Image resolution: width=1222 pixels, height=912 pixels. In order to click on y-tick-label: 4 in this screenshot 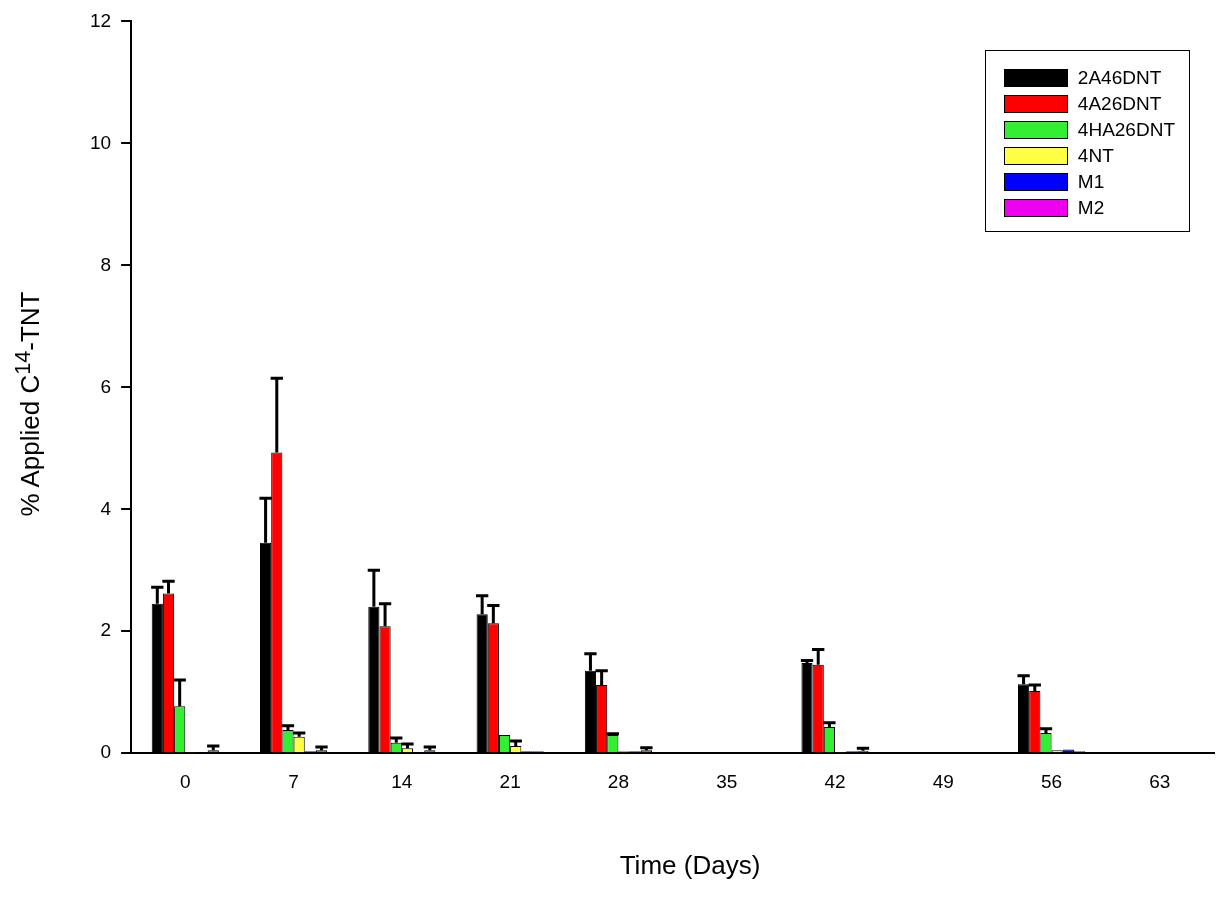, I will do `click(106, 508)`.